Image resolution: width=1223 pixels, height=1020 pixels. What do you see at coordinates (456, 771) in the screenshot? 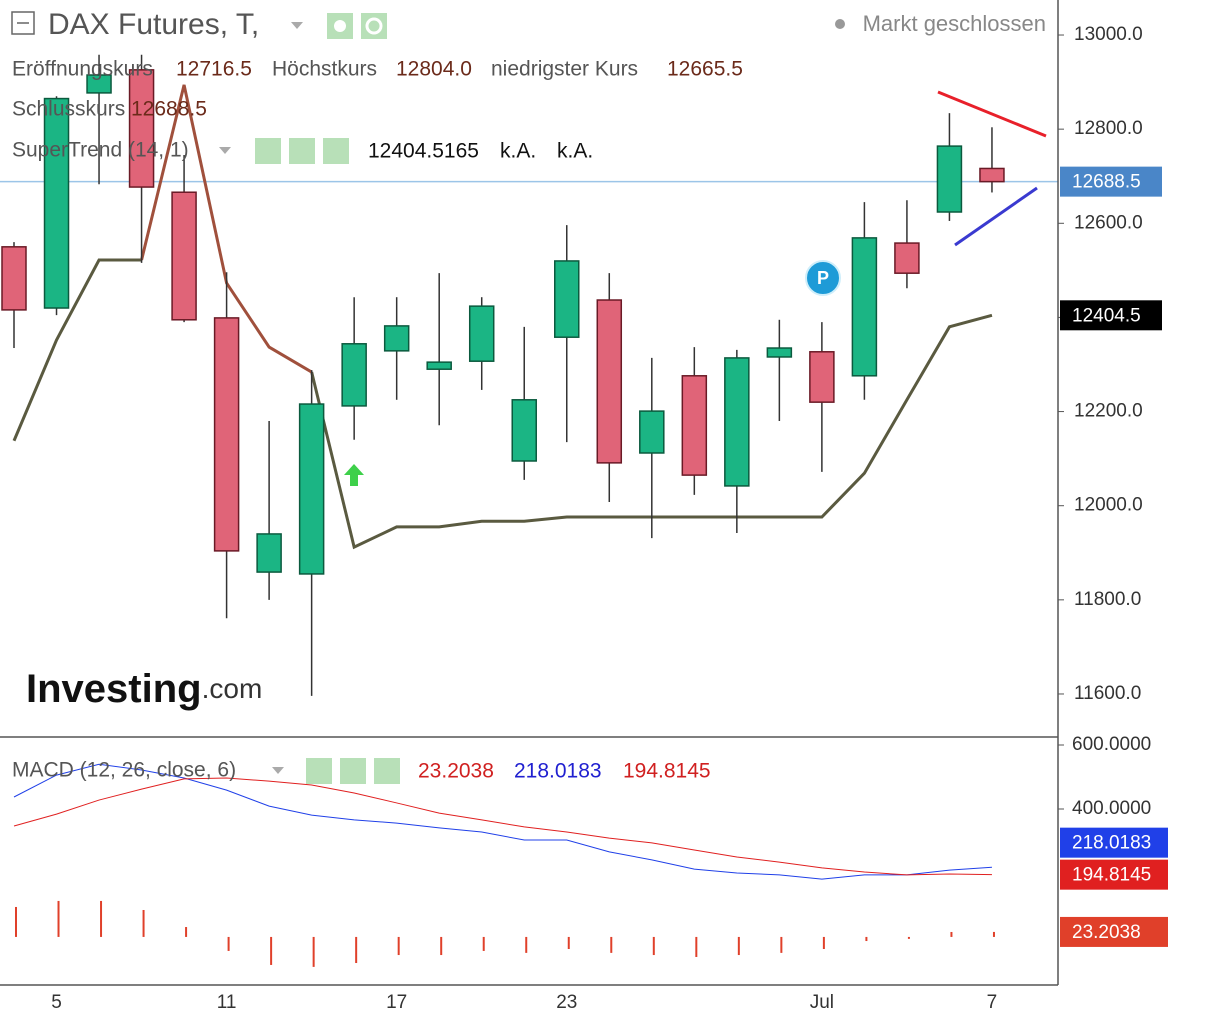
I see `indicator-value: 23.2038` at bounding box center [456, 771].